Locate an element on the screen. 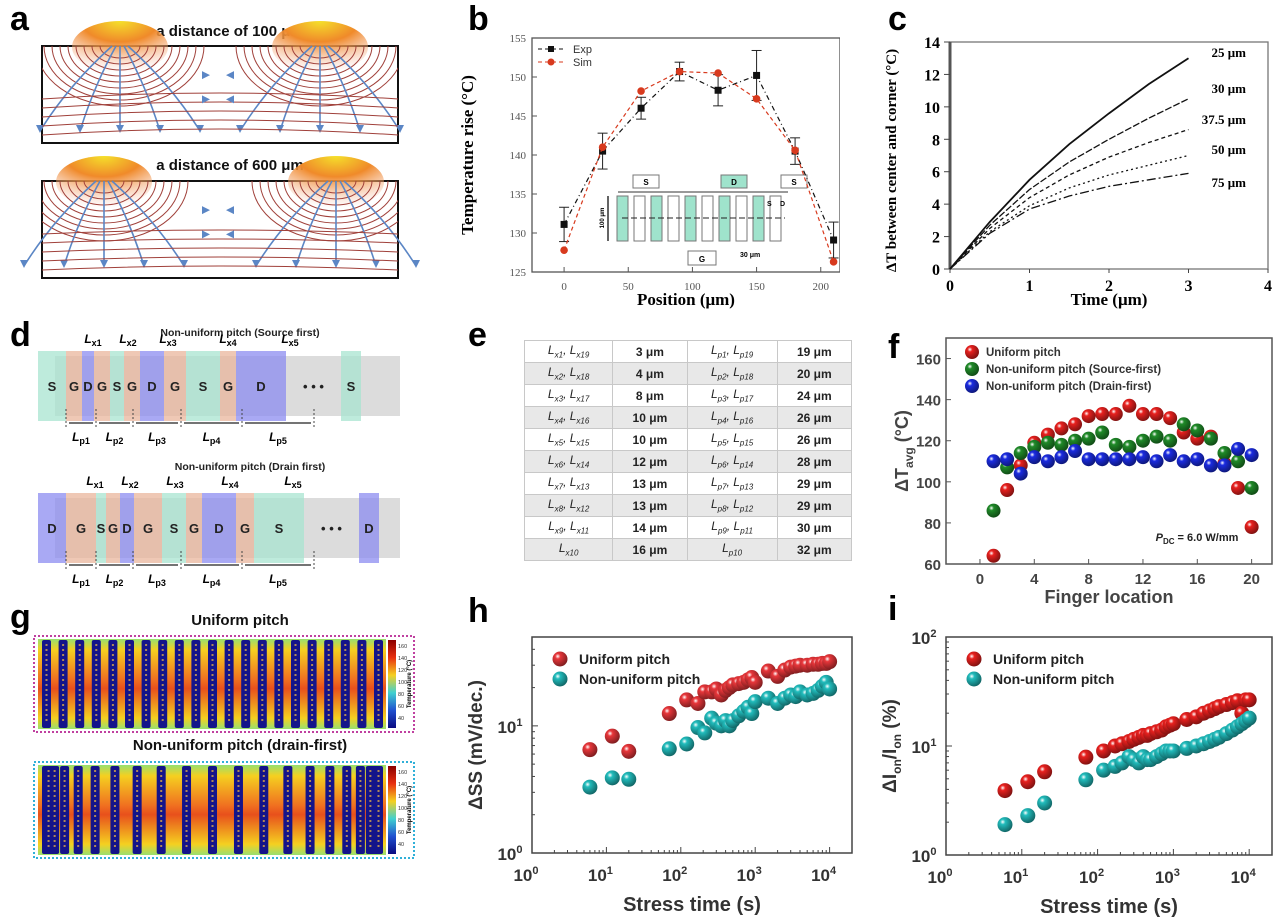 The width and height of the screenshot is (1280, 923). panel-d-top-title: Non-uniform pitch (Source first) is located at coordinates (240, 333).